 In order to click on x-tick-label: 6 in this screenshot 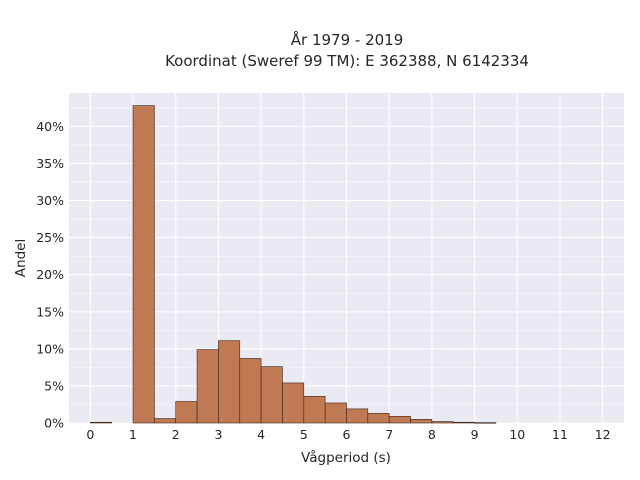, I will do `click(347, 434)`.